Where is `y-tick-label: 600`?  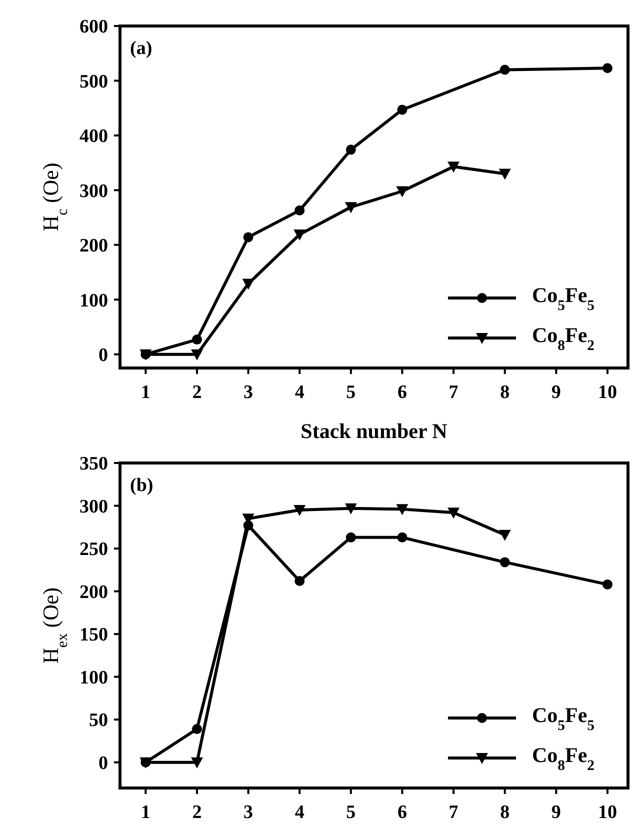 y-tick-label: 600 is located at coordinates (94, 27).